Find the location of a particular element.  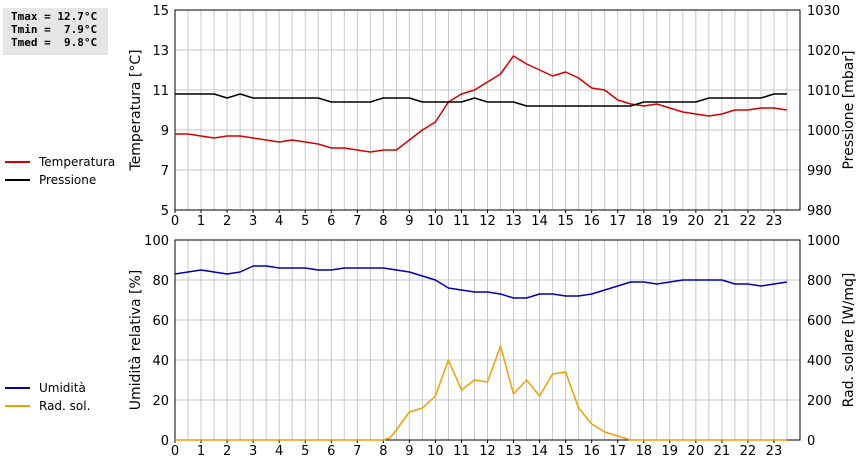

y-left-tick-label: 11 is located at coordinates (160, 91).